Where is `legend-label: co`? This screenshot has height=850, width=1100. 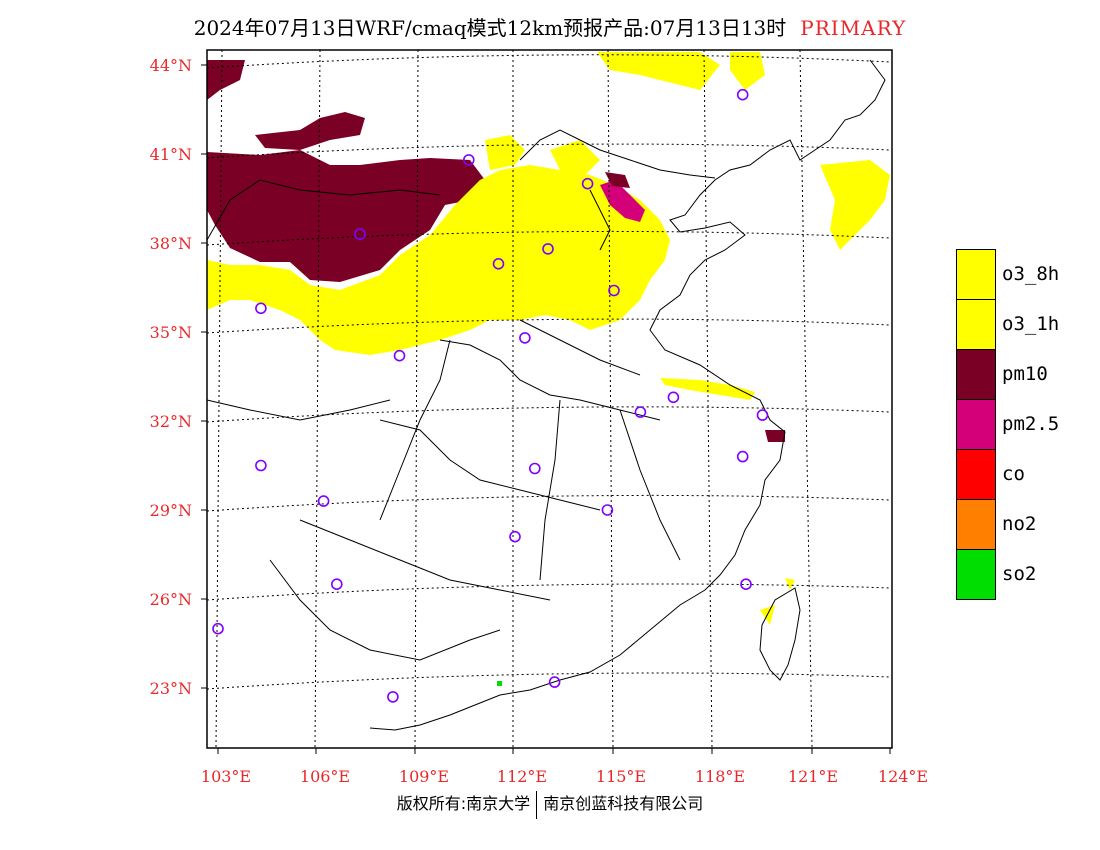 legend-label: co is located at coordinates (1013, 474).